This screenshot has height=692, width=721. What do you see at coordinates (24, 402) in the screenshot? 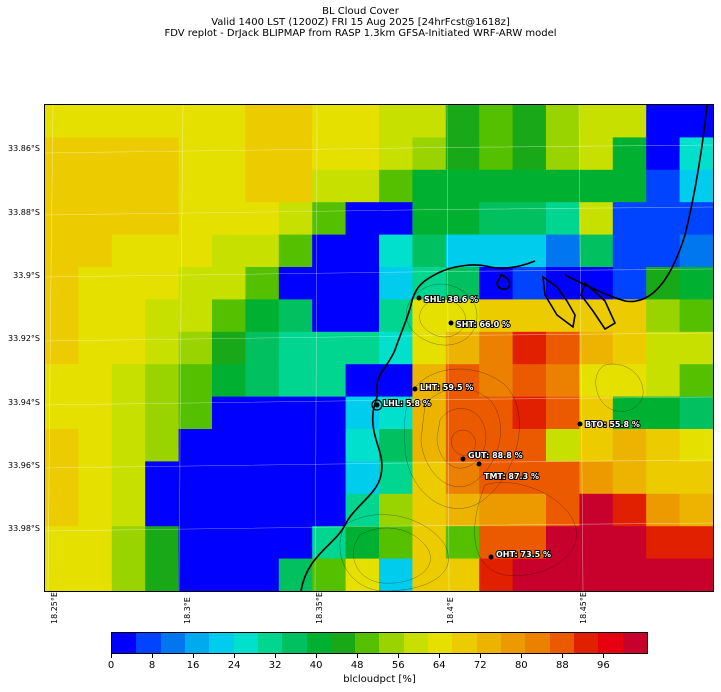
I see `lat-label: 33.94°S` at bounding box center [24, 402].